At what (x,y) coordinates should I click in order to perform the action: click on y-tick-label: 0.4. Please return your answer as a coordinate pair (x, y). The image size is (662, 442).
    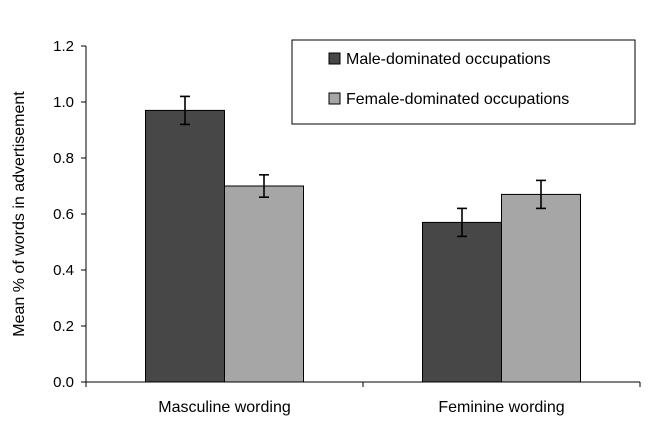
    Looking at the image, I should click on (63, 270).